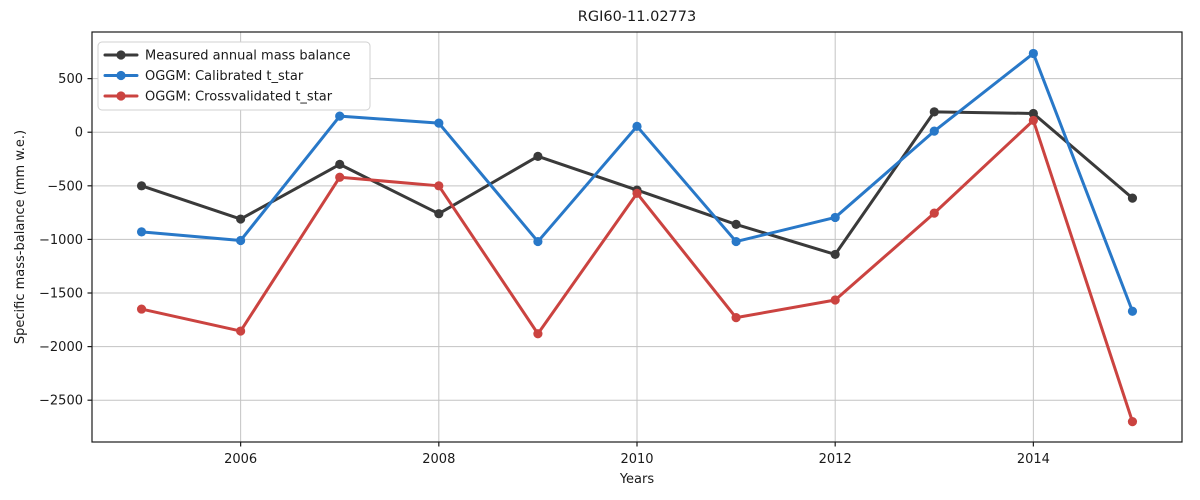  I want to click on x-tick-label: 2012, so click(835, 459).